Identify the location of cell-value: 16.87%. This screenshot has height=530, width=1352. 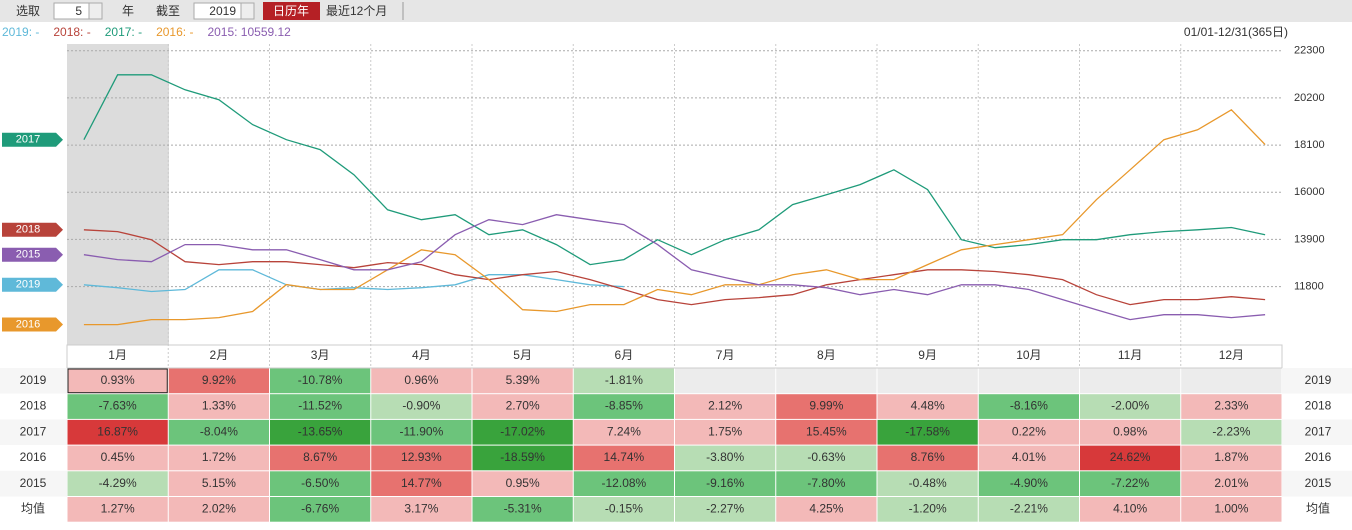
(117, 431).